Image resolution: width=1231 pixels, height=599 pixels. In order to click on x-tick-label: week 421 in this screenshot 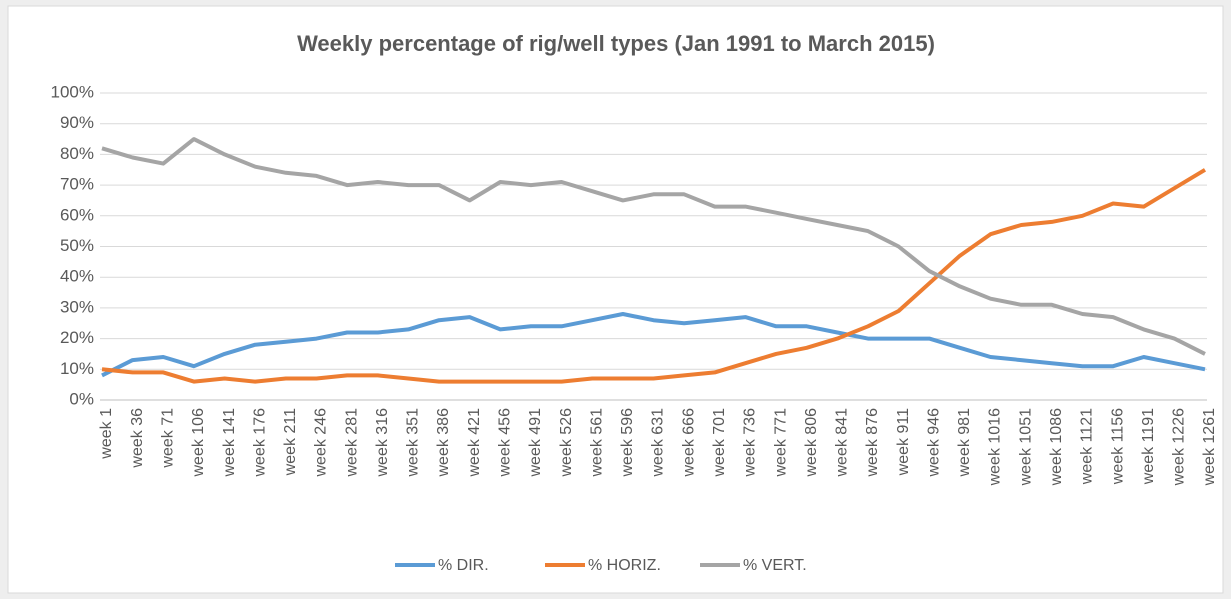, I will do `click(474, 443)`.